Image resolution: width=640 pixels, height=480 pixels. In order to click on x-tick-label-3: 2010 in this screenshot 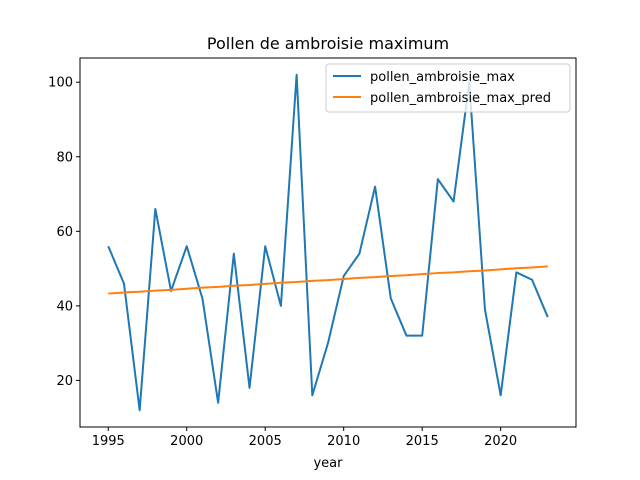, I will do `click(343, 441)`.